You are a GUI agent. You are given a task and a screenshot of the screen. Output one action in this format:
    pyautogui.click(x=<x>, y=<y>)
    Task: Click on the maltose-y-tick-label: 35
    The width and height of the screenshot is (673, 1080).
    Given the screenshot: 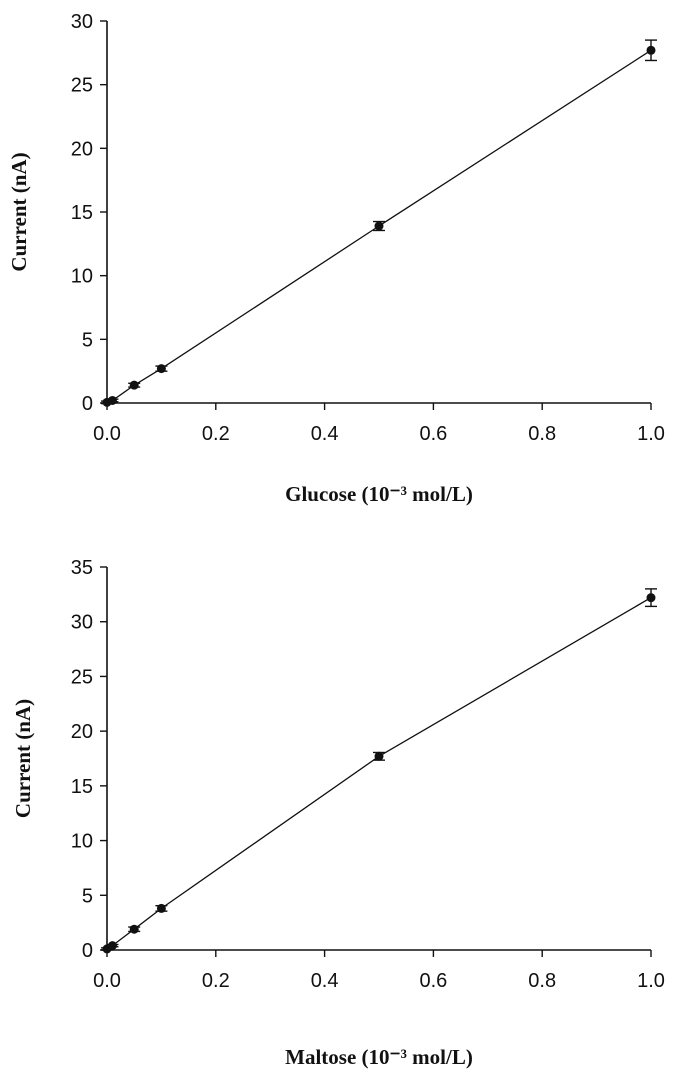 What is the action you would take?
    pyautogui.click(x=82, y=568)
    